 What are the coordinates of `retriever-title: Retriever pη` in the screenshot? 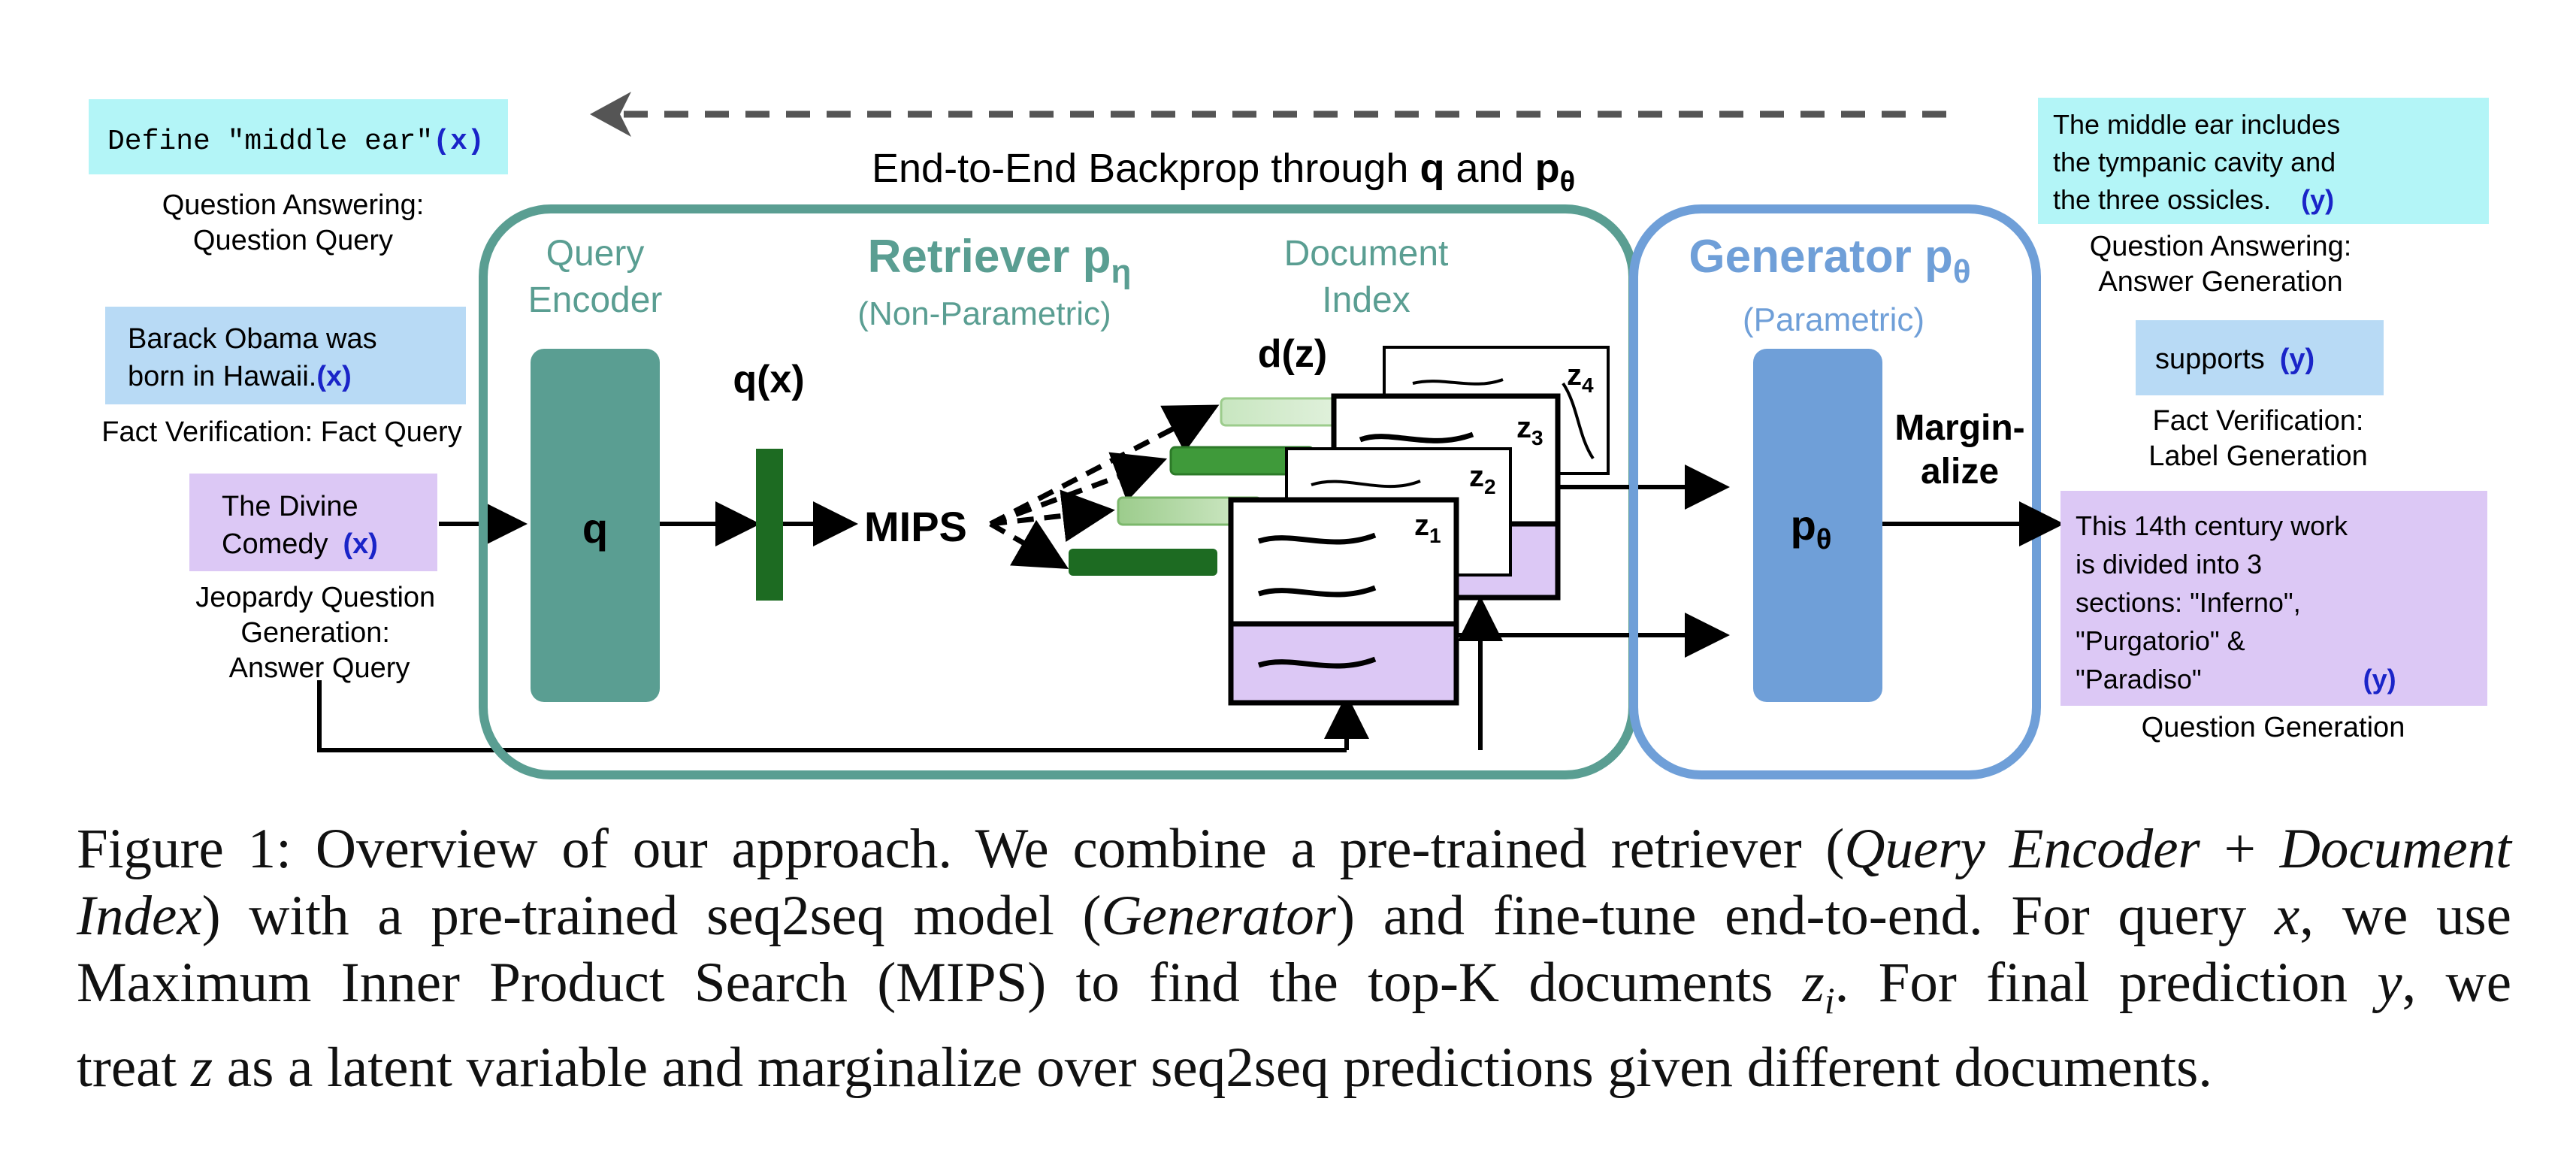 It's located at (1000, 260).